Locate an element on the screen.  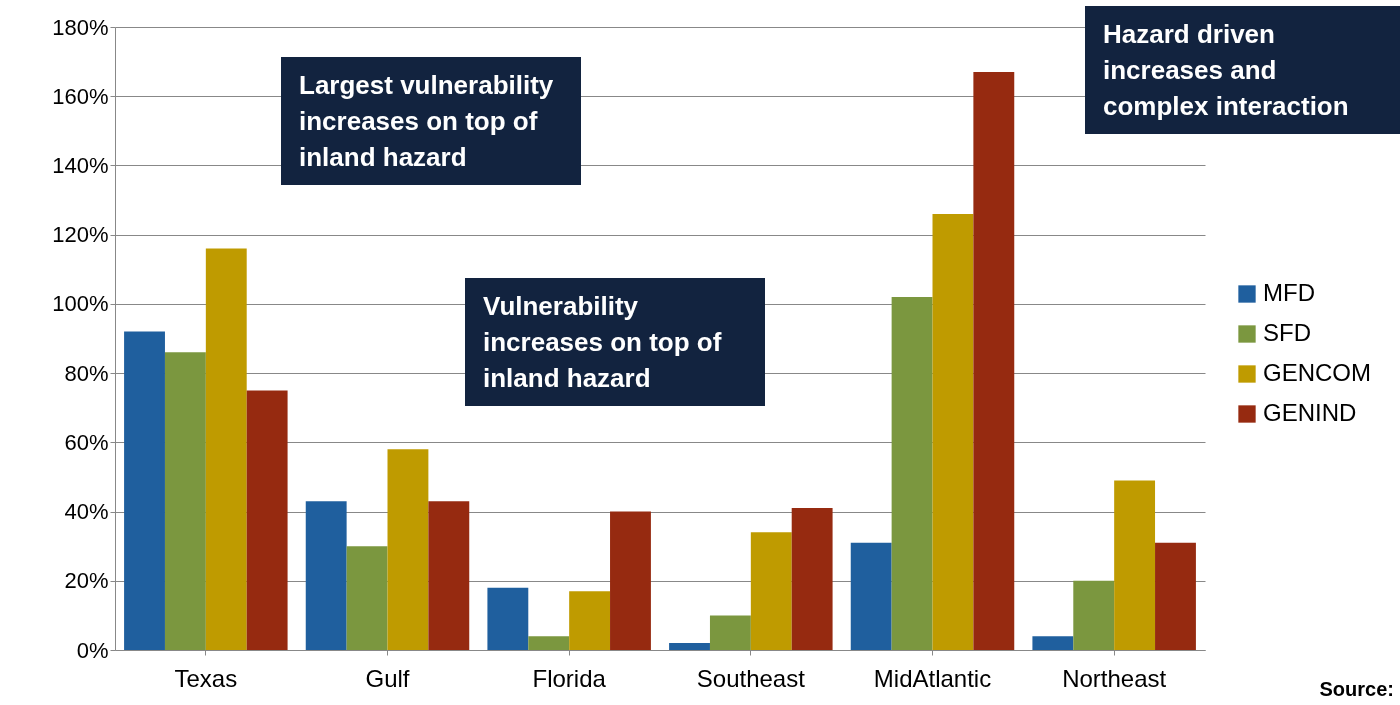
y-tick-label: 80% is located at coordinates (86, 373).